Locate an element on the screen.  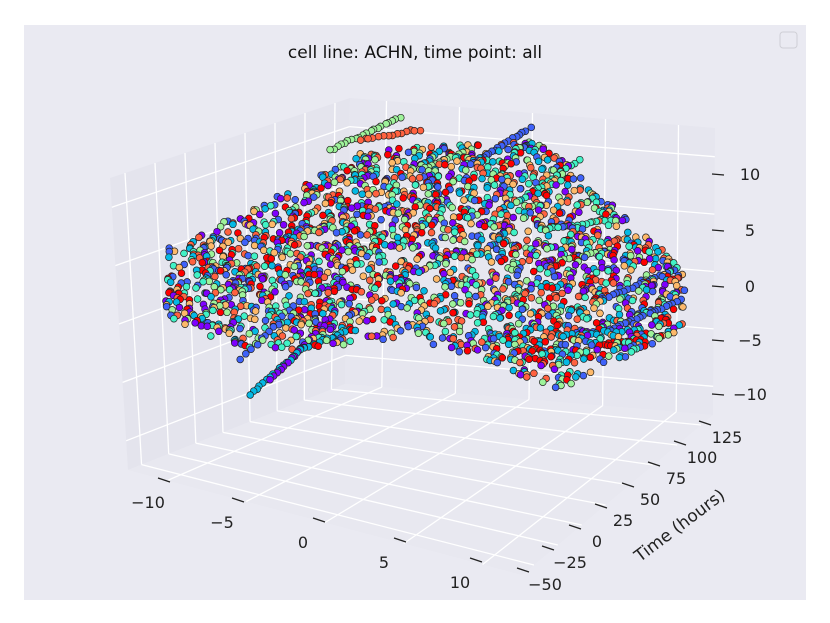
z-tick-label: 0 is located at coordinates (750, 286).